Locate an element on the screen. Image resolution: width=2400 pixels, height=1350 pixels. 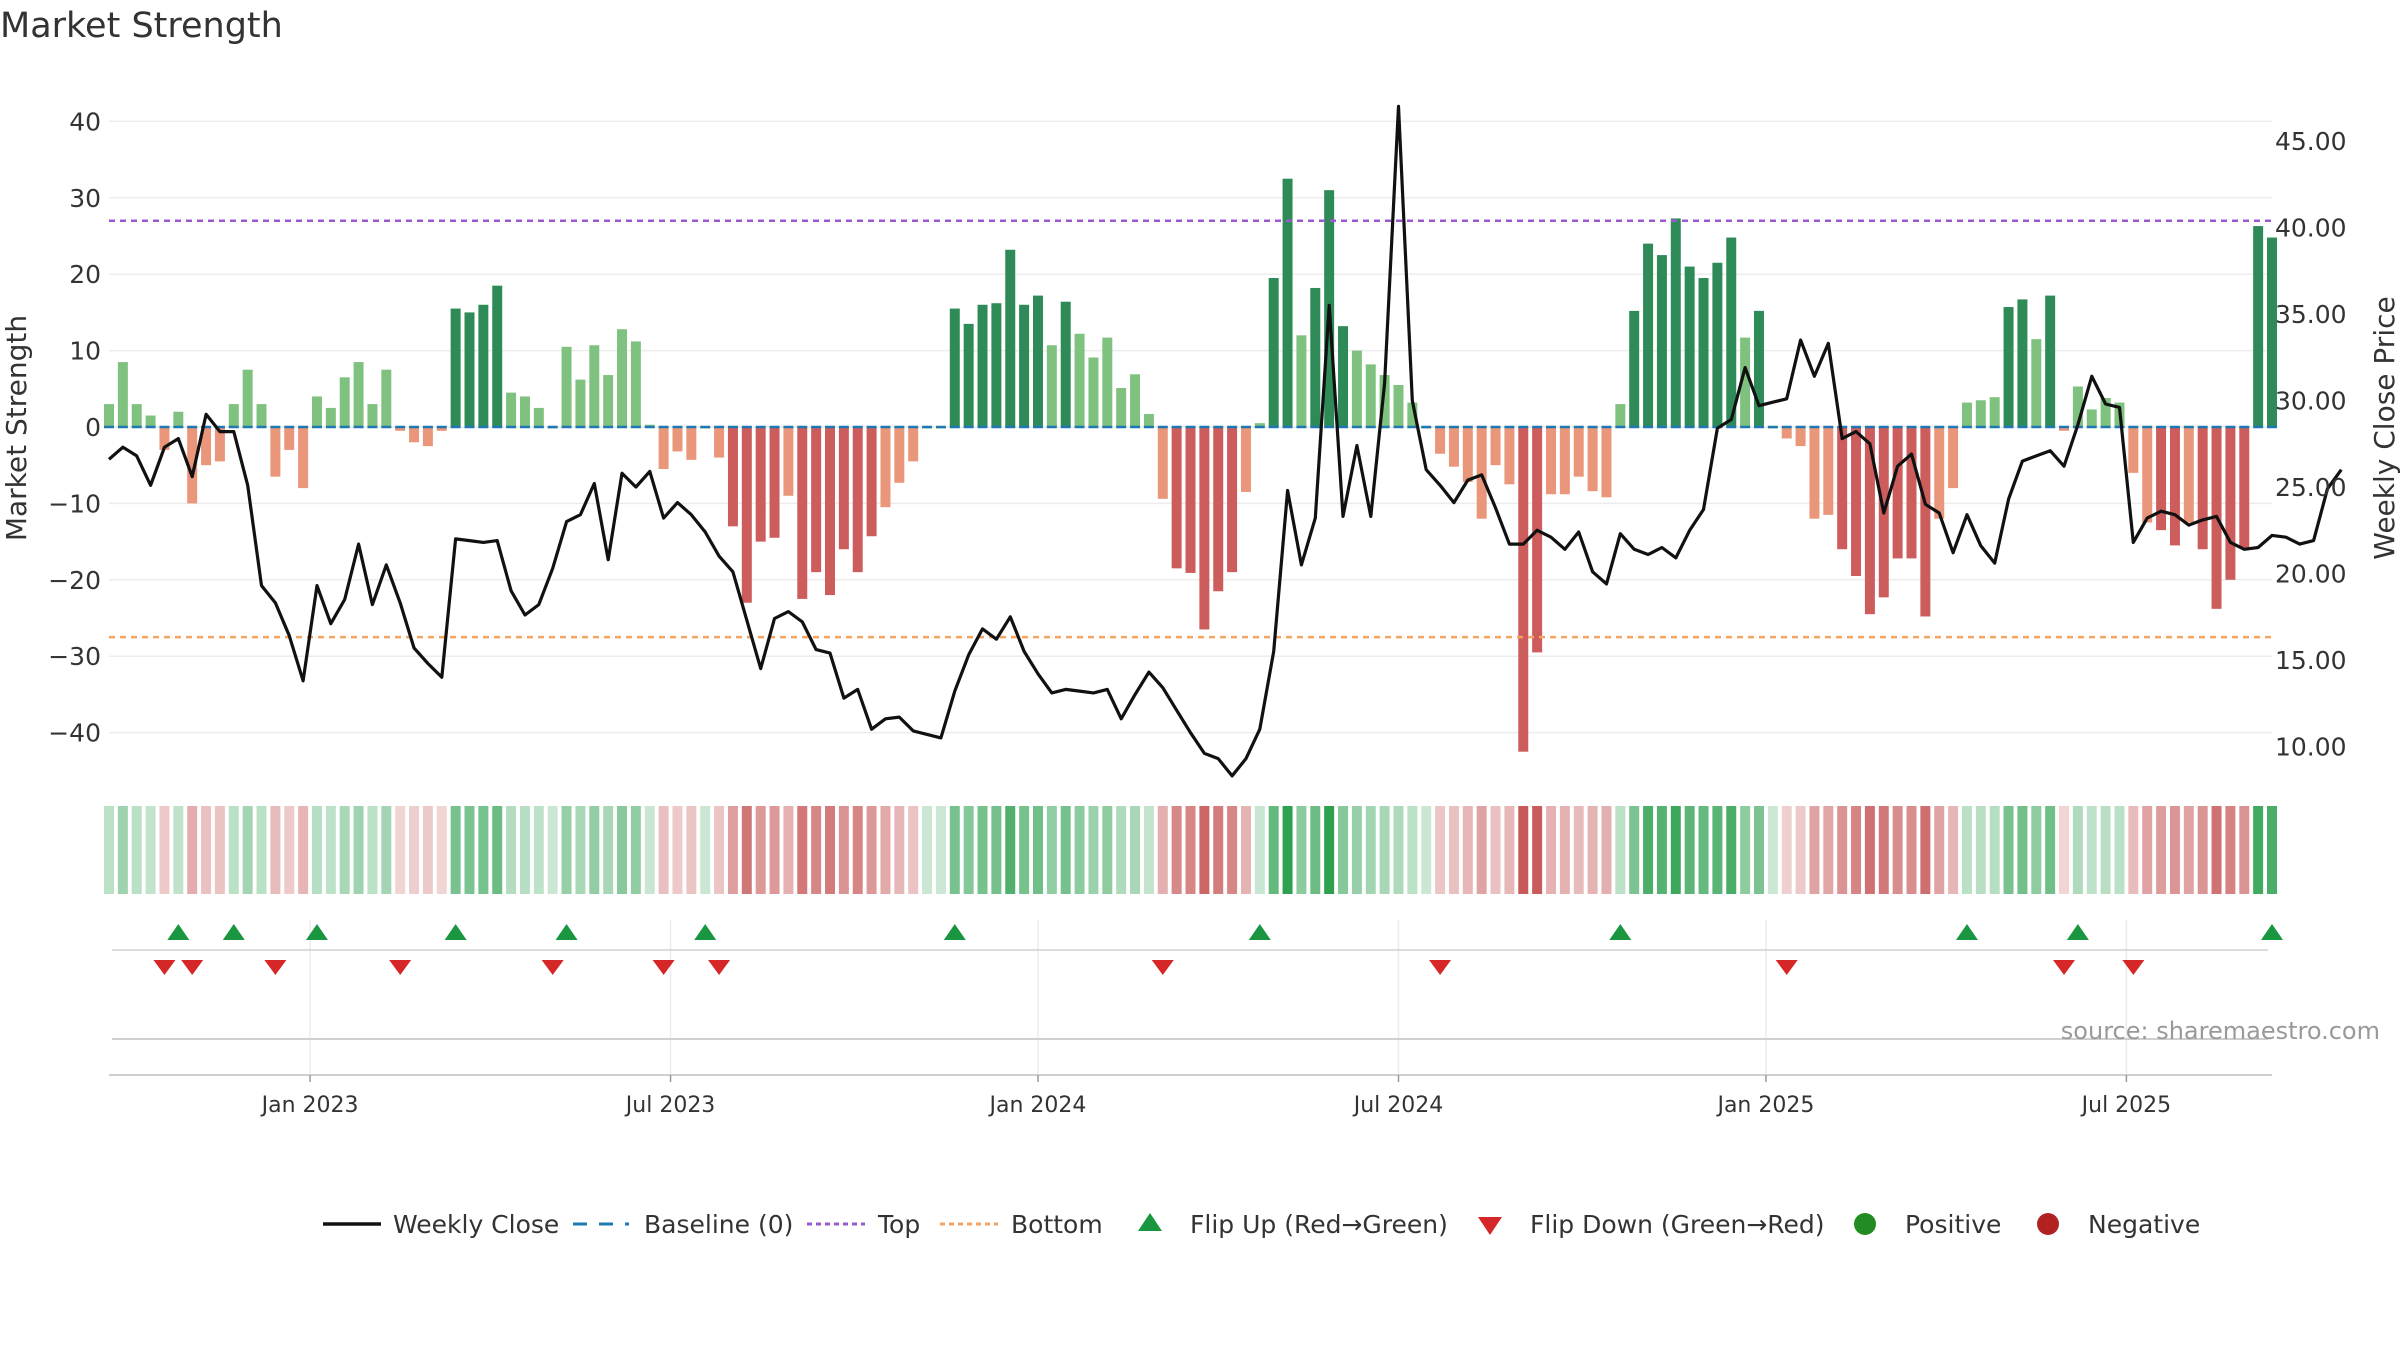
right-tick-label: 35.00 is located at coordinates (2311, 314).